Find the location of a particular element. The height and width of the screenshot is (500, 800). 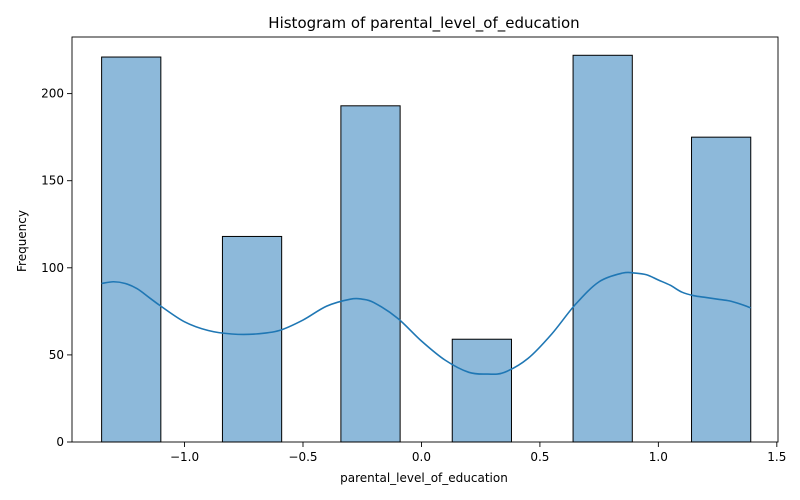

chart-title: Histogram of parental_level_of_education is located at coordinates (423, 23).